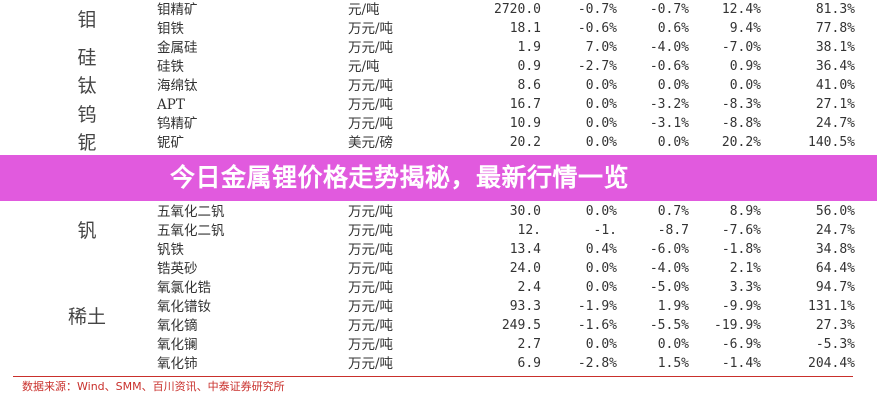 The width and height of the screenshot is (877, 400). I want to click on change-4-cell: 27.3%, so click(835, 325).